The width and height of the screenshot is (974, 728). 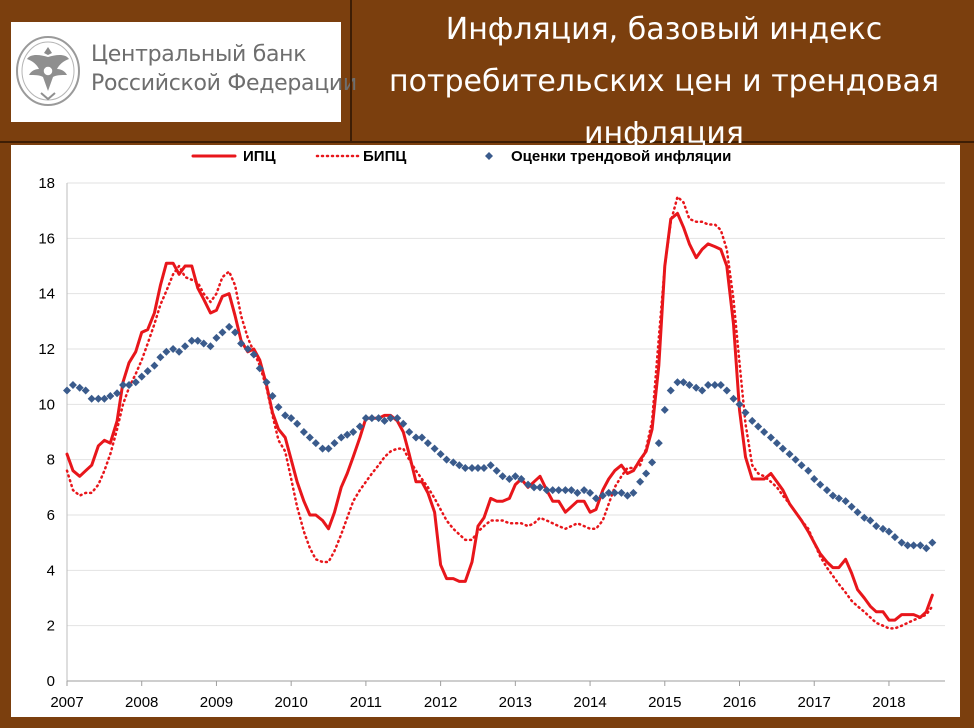 I want to click on legend-label: Оценки трендовой инфляции, so click(x=621, y=156).